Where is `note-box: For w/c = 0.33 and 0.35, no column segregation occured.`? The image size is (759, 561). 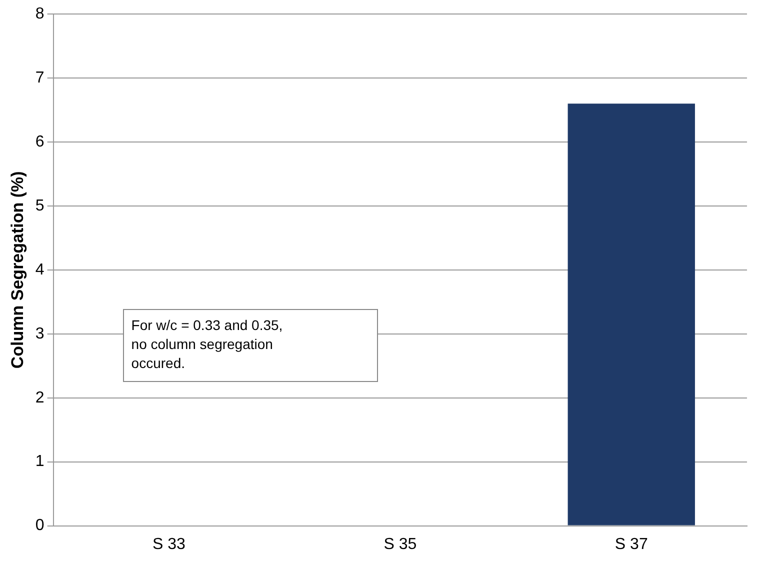 note-box: For w/c = 0.33 and 0.35, no column segregation occured. is located at coordinates (250, 345).